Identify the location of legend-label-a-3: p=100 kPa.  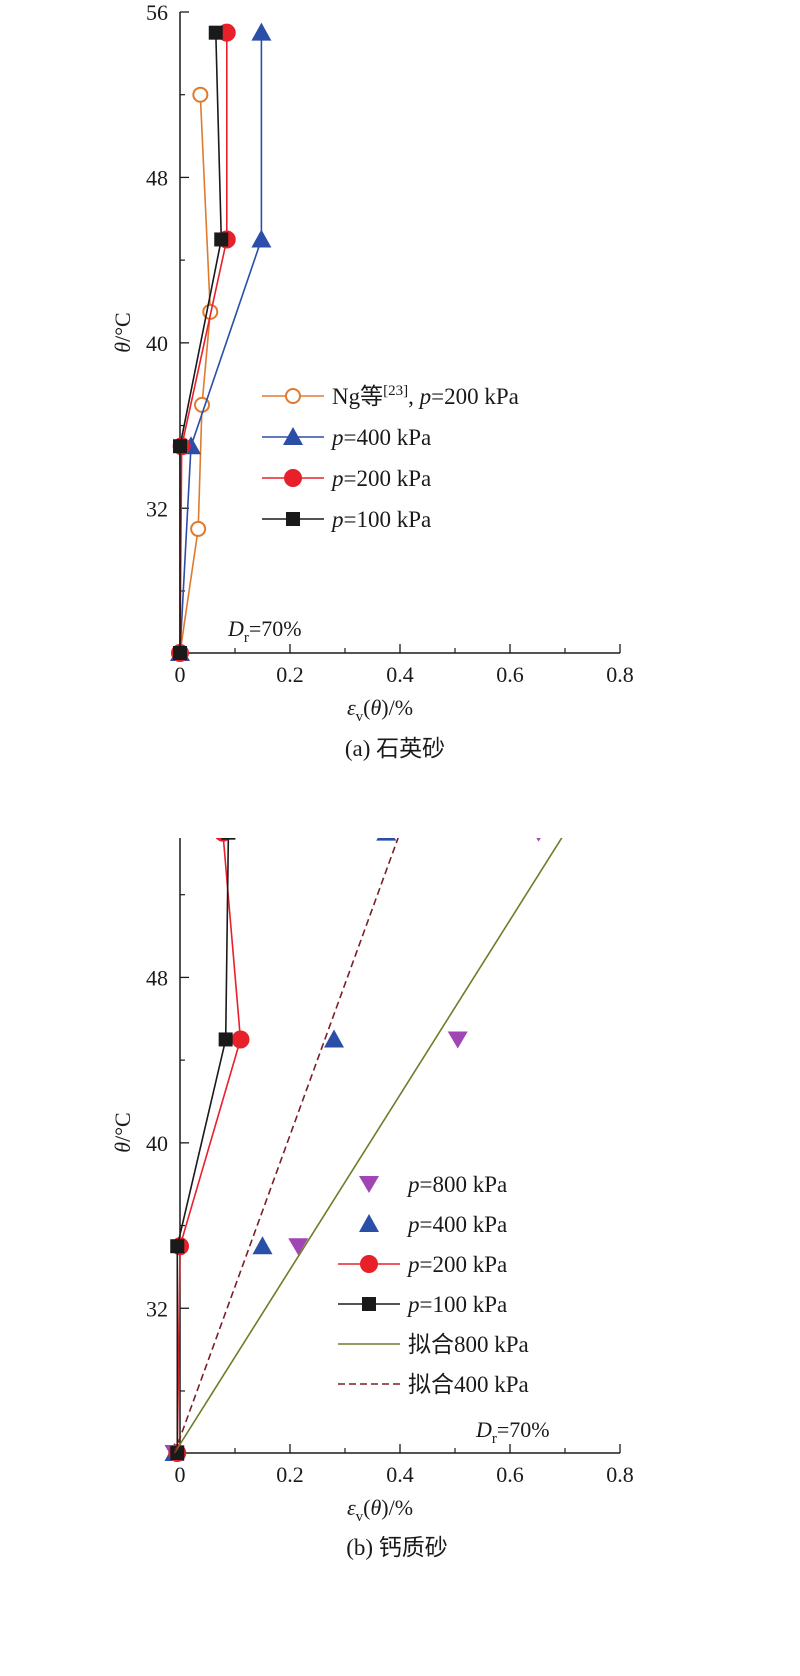
(380, 519).